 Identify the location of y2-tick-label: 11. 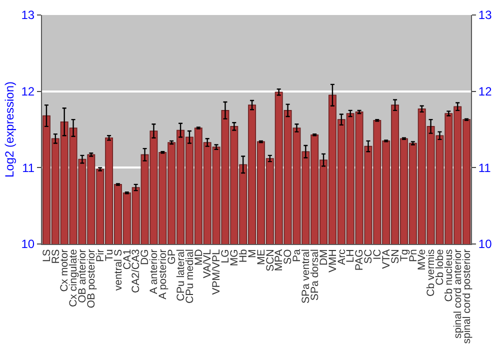
(485, 167).